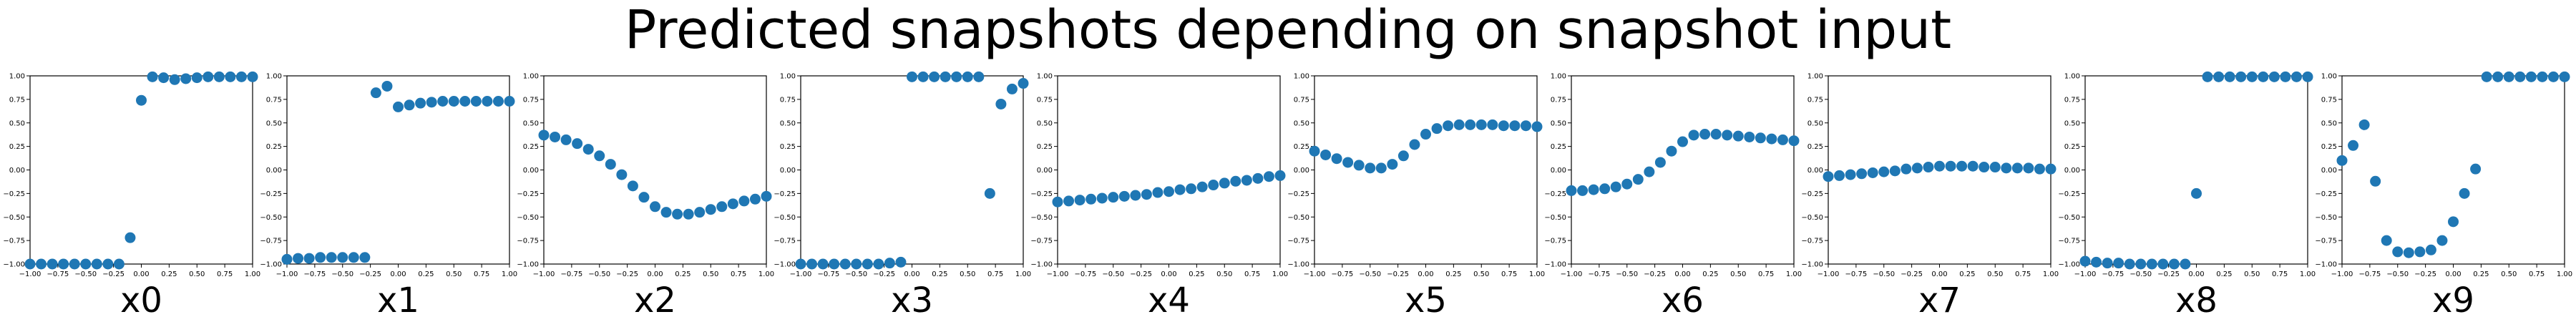  I want to click on x-axis-label: x3, so click(912, 300).